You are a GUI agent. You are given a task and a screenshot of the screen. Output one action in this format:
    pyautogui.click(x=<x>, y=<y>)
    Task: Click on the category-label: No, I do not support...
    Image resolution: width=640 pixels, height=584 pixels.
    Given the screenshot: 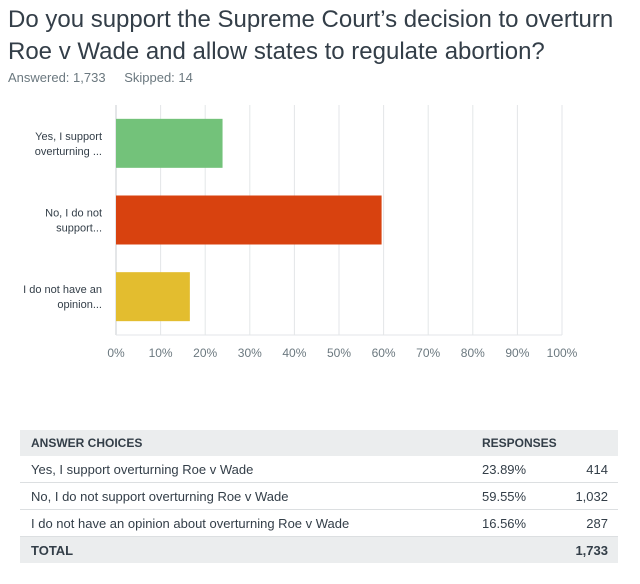 What is the action you would take?
    pyautogui.click(x=73, y=221)
    